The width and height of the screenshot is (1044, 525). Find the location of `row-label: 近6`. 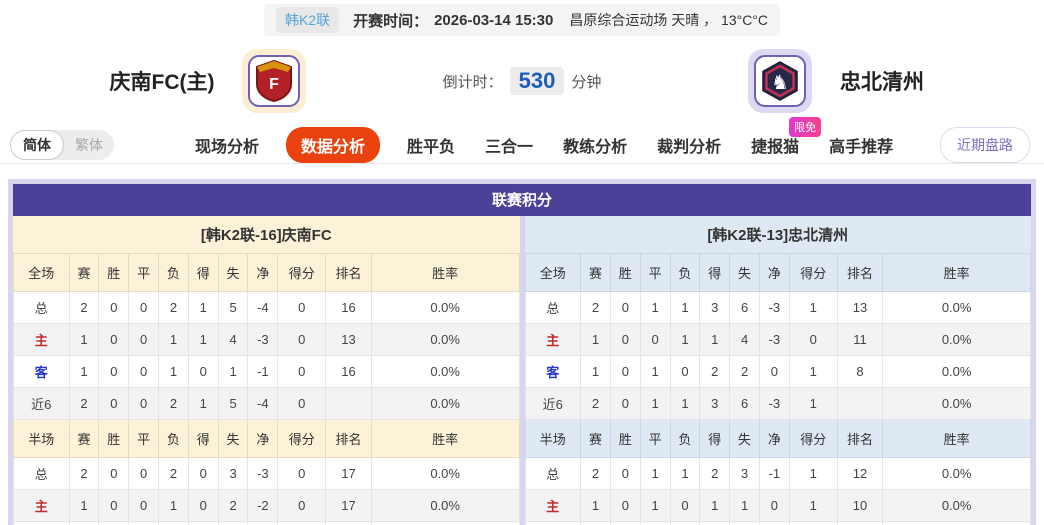

row-label: 近6 is located at coordinates (553, 403).